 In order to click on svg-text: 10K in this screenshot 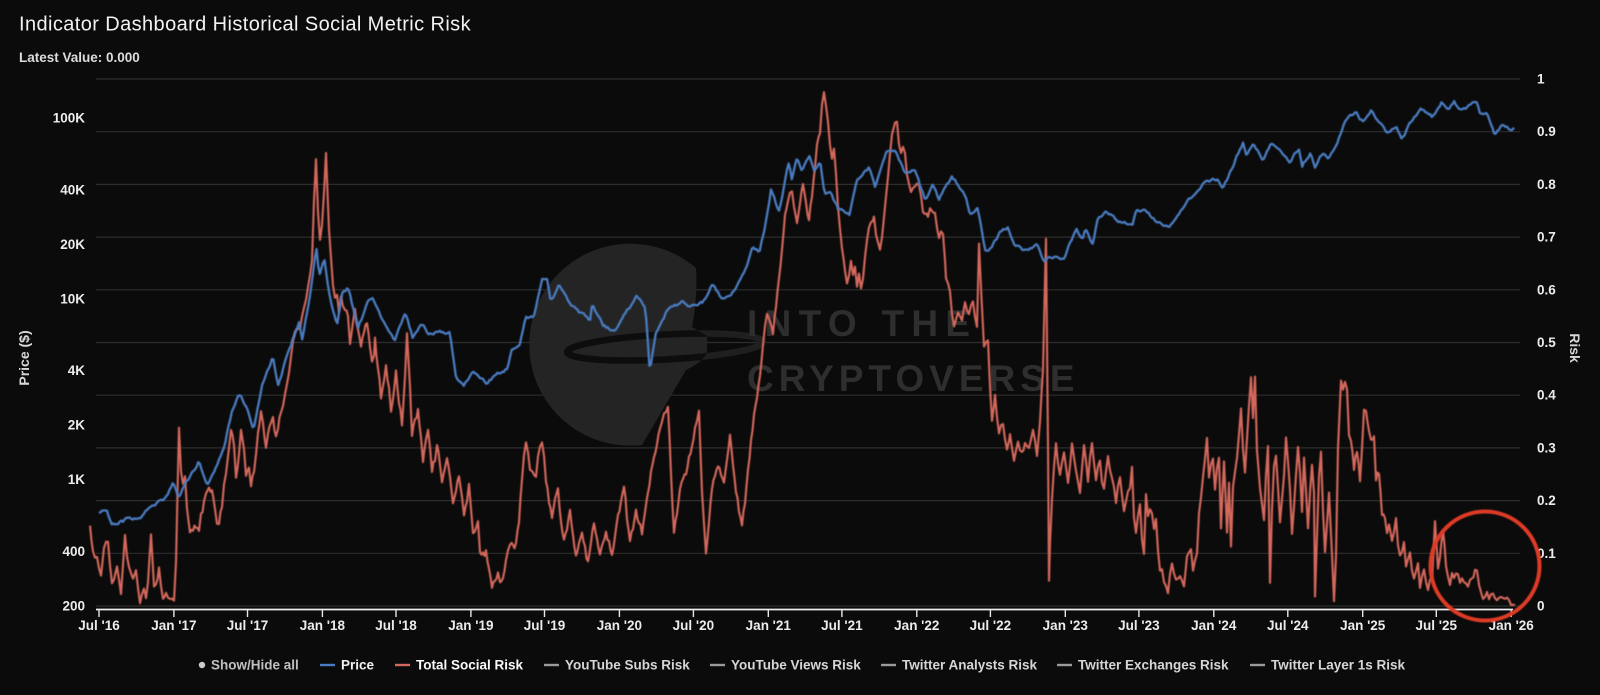, I will do `click(72, 298)`.